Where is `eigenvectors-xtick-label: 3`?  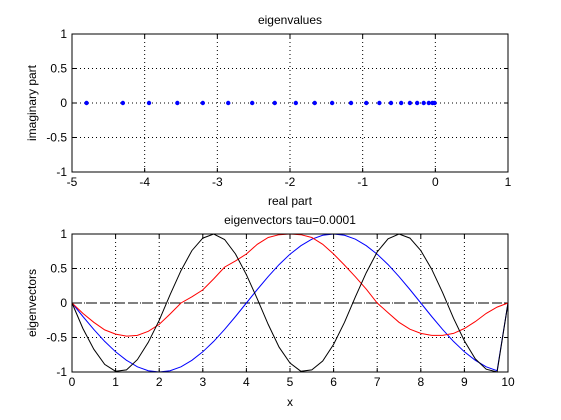
eigenvectors-xtick-label: 3 is located at coordinates (202, 382).